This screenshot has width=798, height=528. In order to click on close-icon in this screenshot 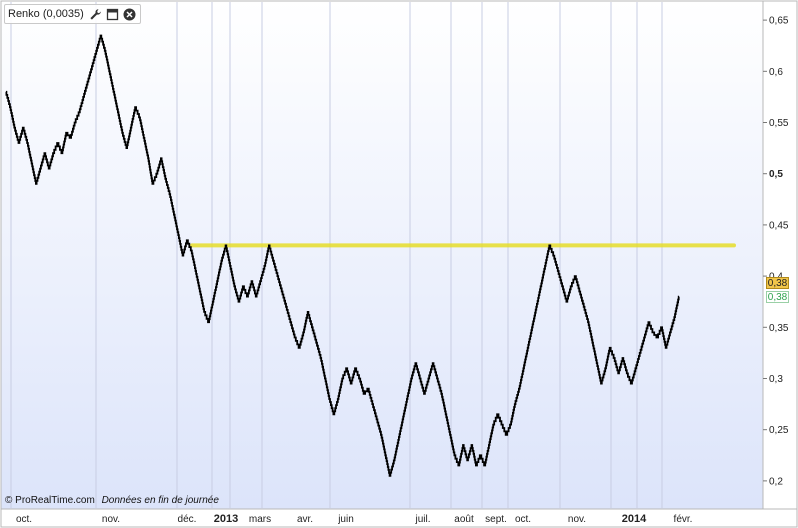, I will do `click(130, 14)`.